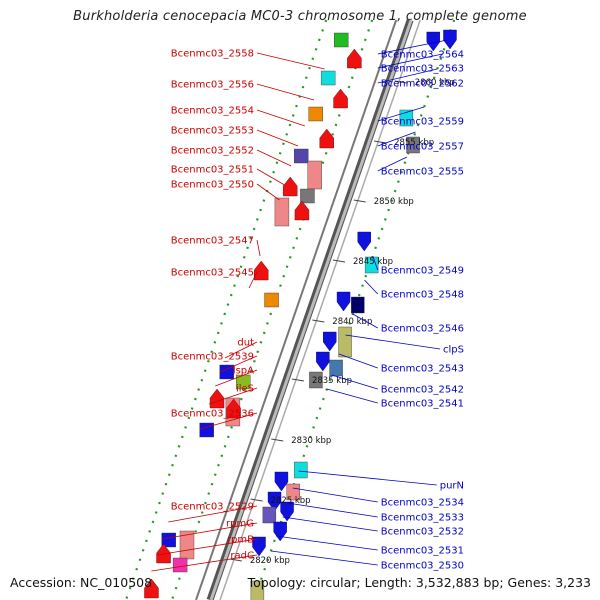 The width and height of the screenshot is (600, 600). Describe the element at coordinates (212, 241) in the screenshot. I see `left-gene-label: Bcenmc03_2547` at that location.